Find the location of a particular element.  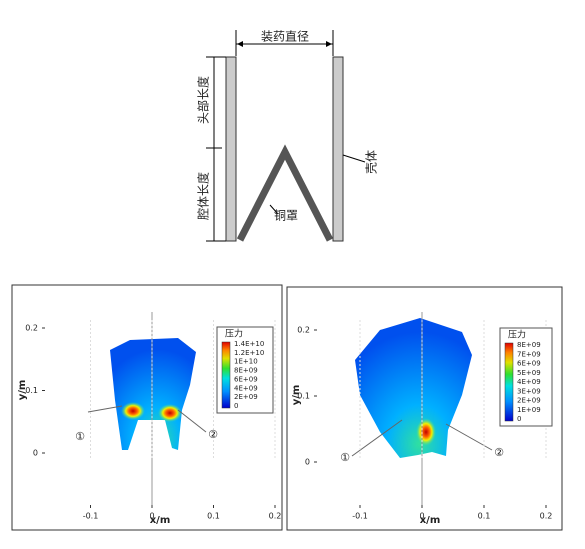

liner-shape is located at coordinates (285, 193).